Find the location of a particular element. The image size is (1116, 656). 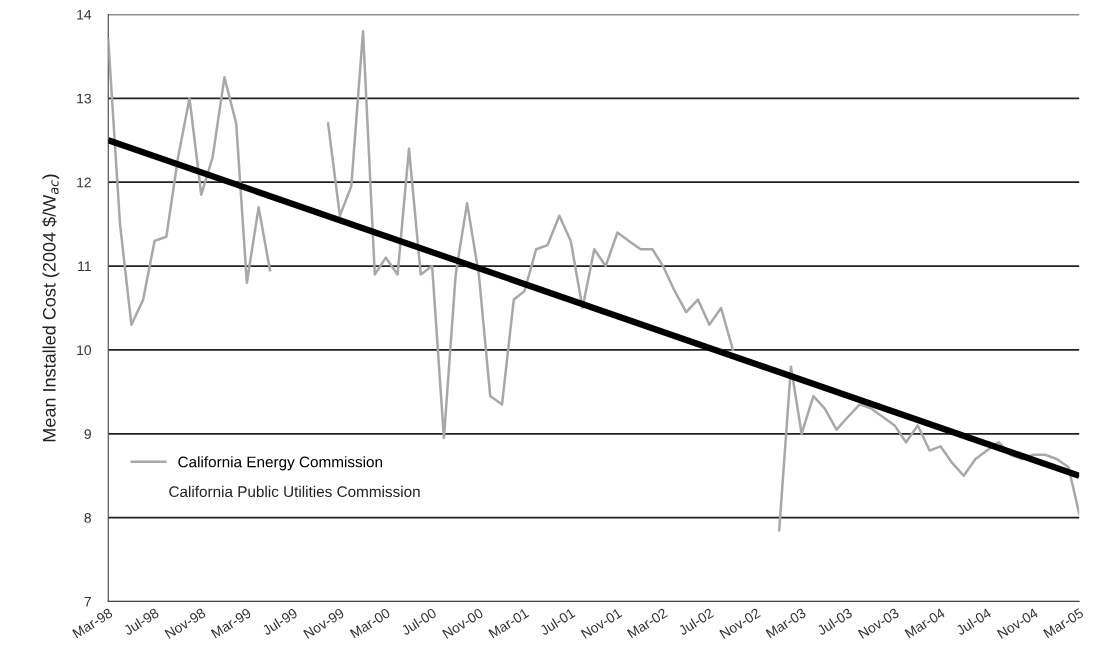

y-tick-label: 10 is located at coordinates (84, 350).